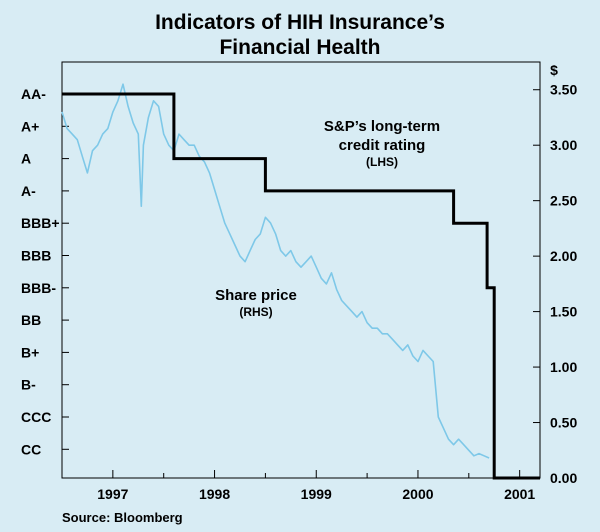 This screenshot has width=600, height=532. Describe the element at coordinates (26, 159) in the screenshot. I see `left-tick-label: A` at that location.